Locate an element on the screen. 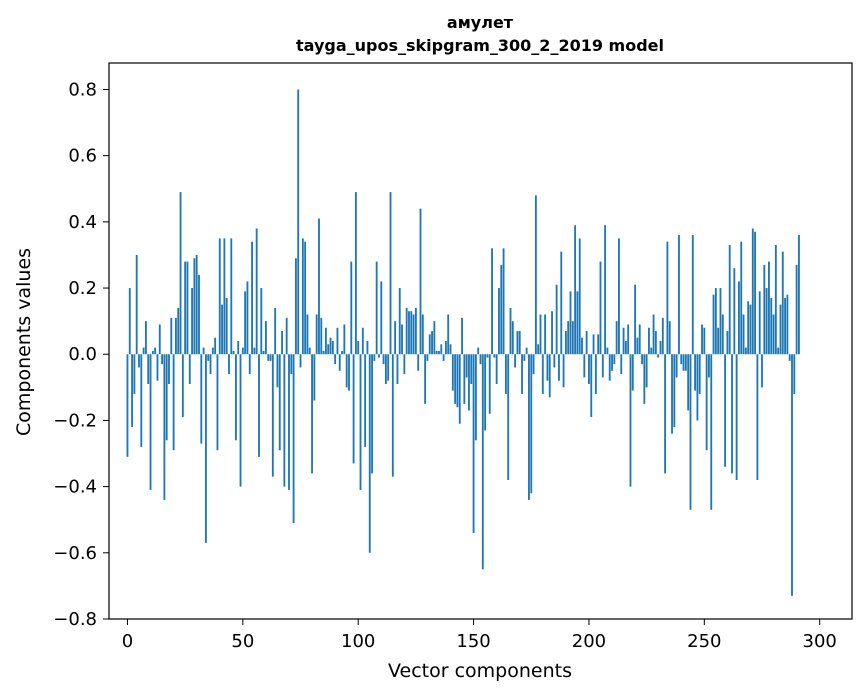  y-tick-label: −0.2 is located at coordinates (75, 420).